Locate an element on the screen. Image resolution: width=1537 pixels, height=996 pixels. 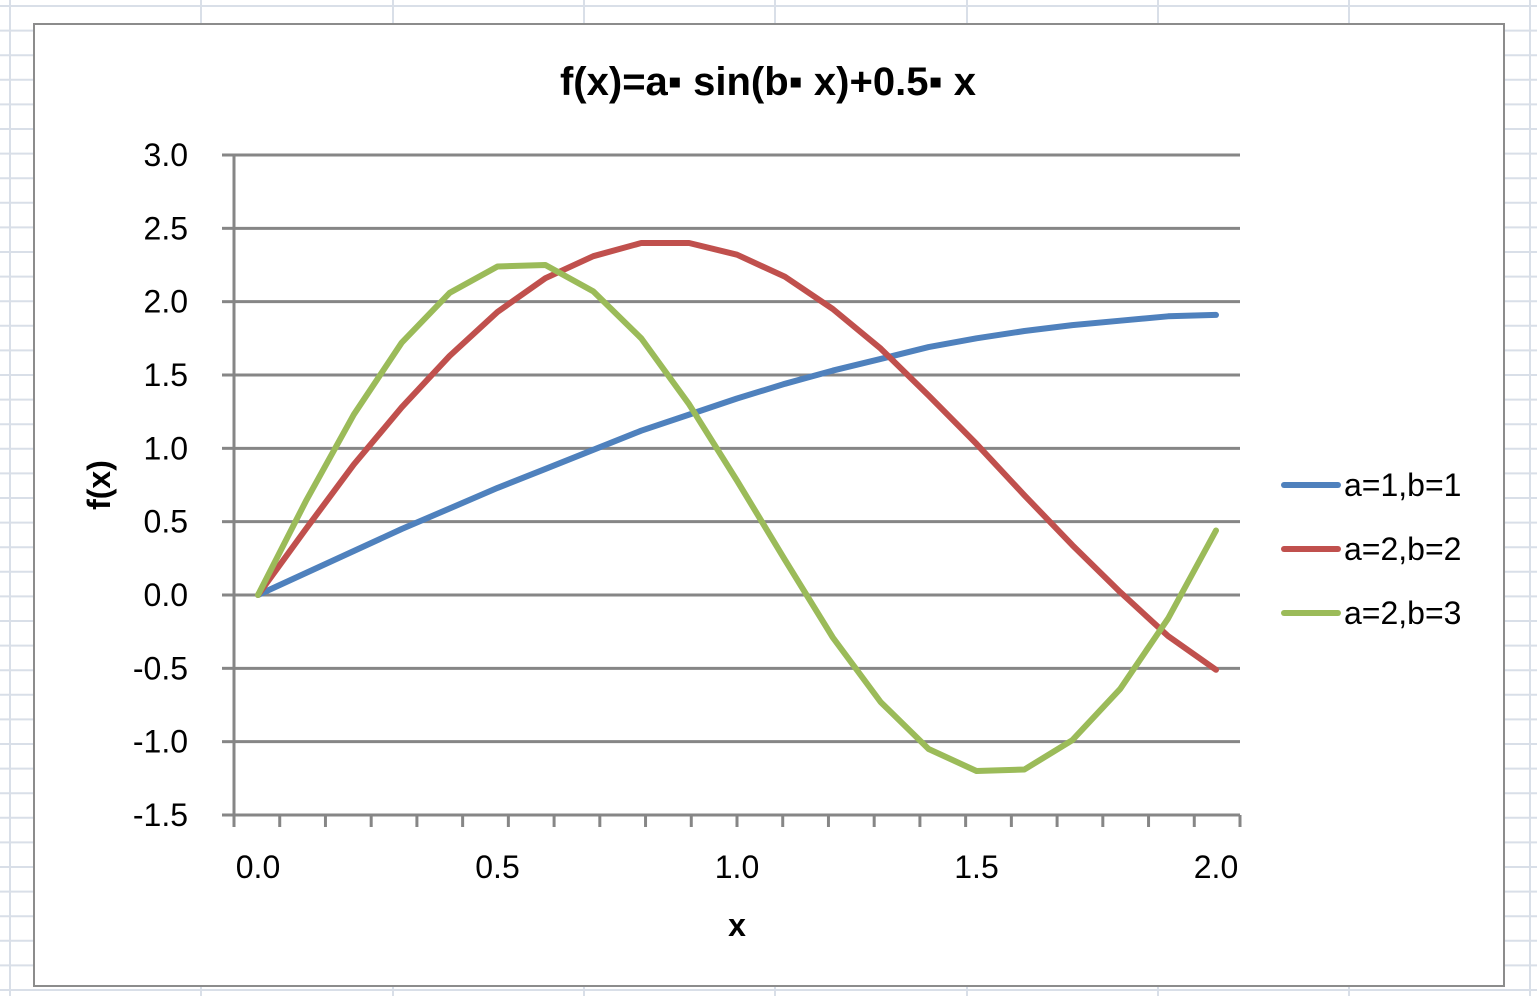
legend-label-2: a=2,b=2 is located at coordinates (1402, 549).